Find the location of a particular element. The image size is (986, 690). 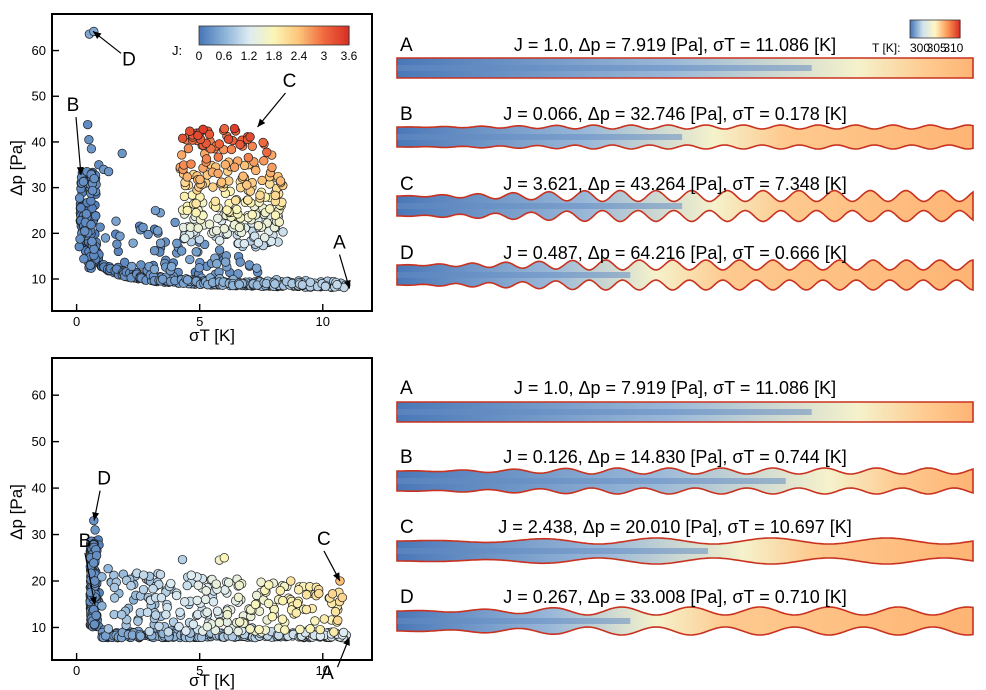

colorbar-j-tick: 1.8 is located at coordinates (274, 56).